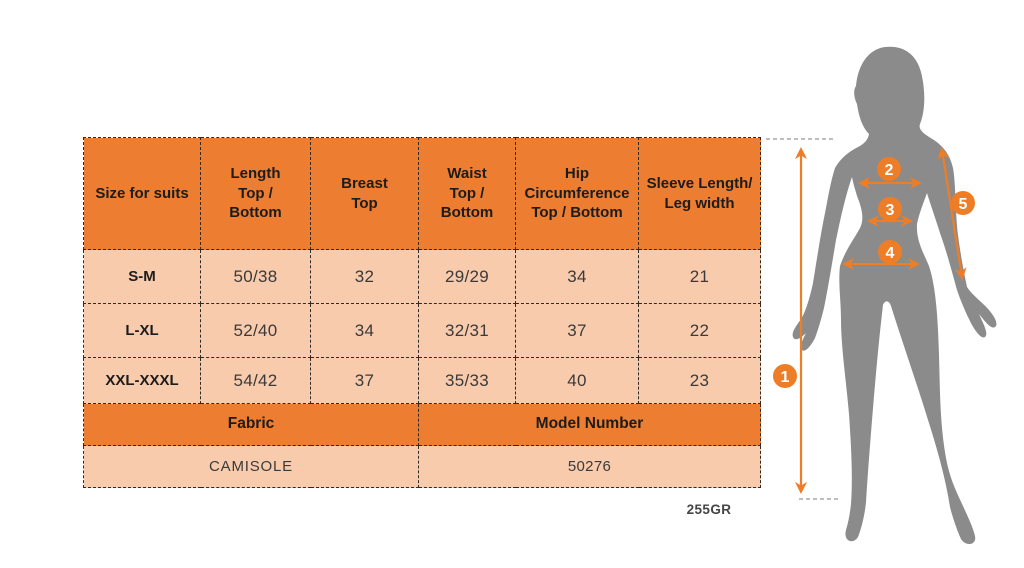  What do you see at coordinates (364, 193) in the screenshot?
I see `header-breast: Breast Top` at bounding box center [364, 193].